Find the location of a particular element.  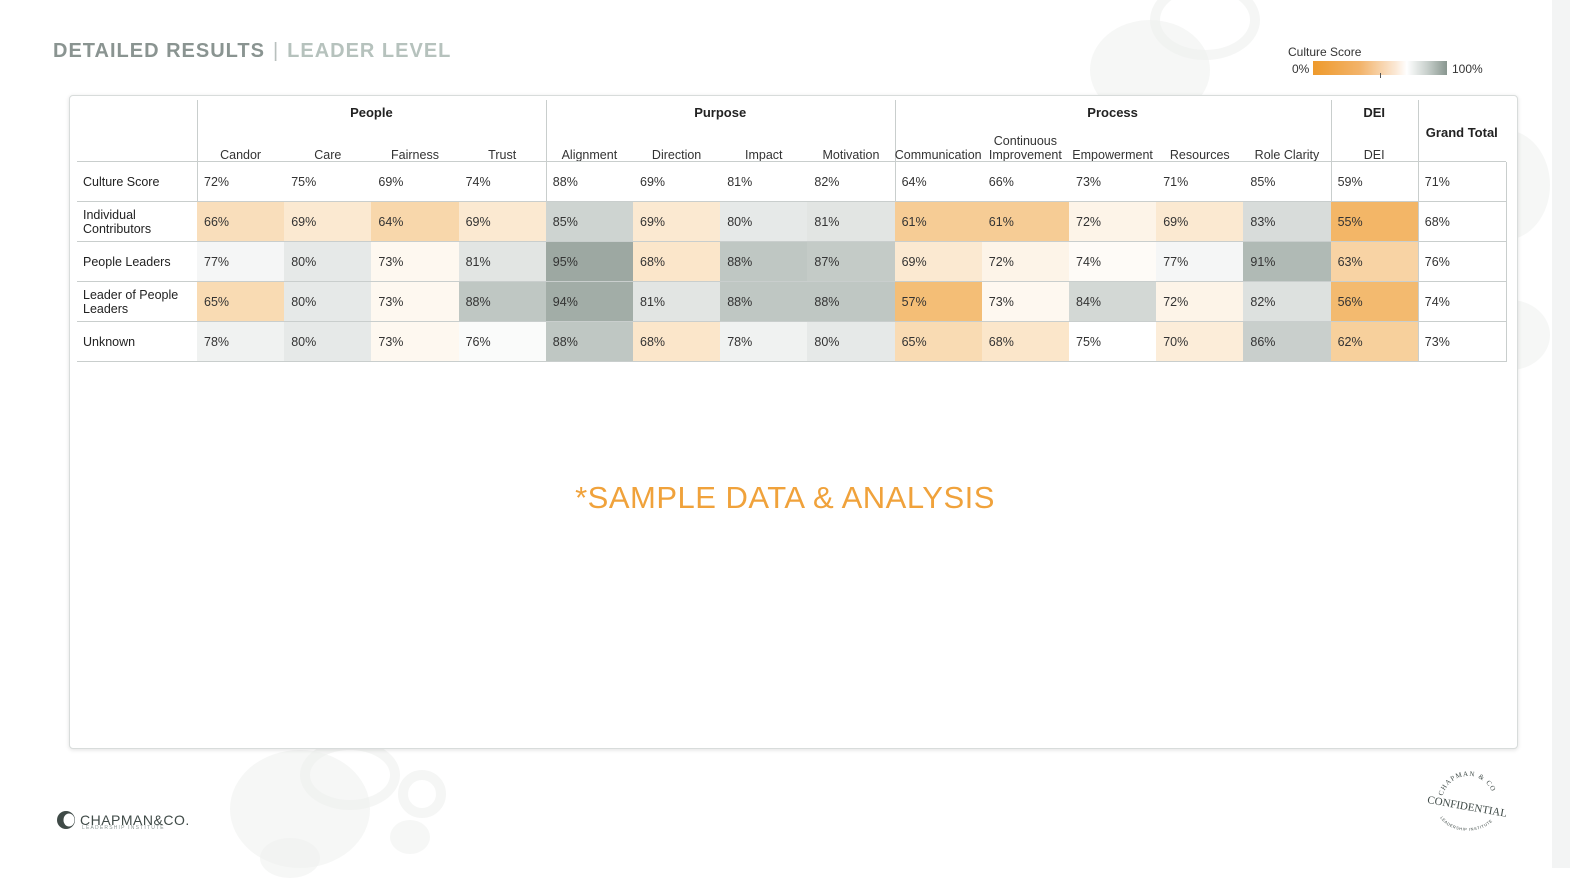

heatmap-cell: 55% is located at coordinates (1374, 221).